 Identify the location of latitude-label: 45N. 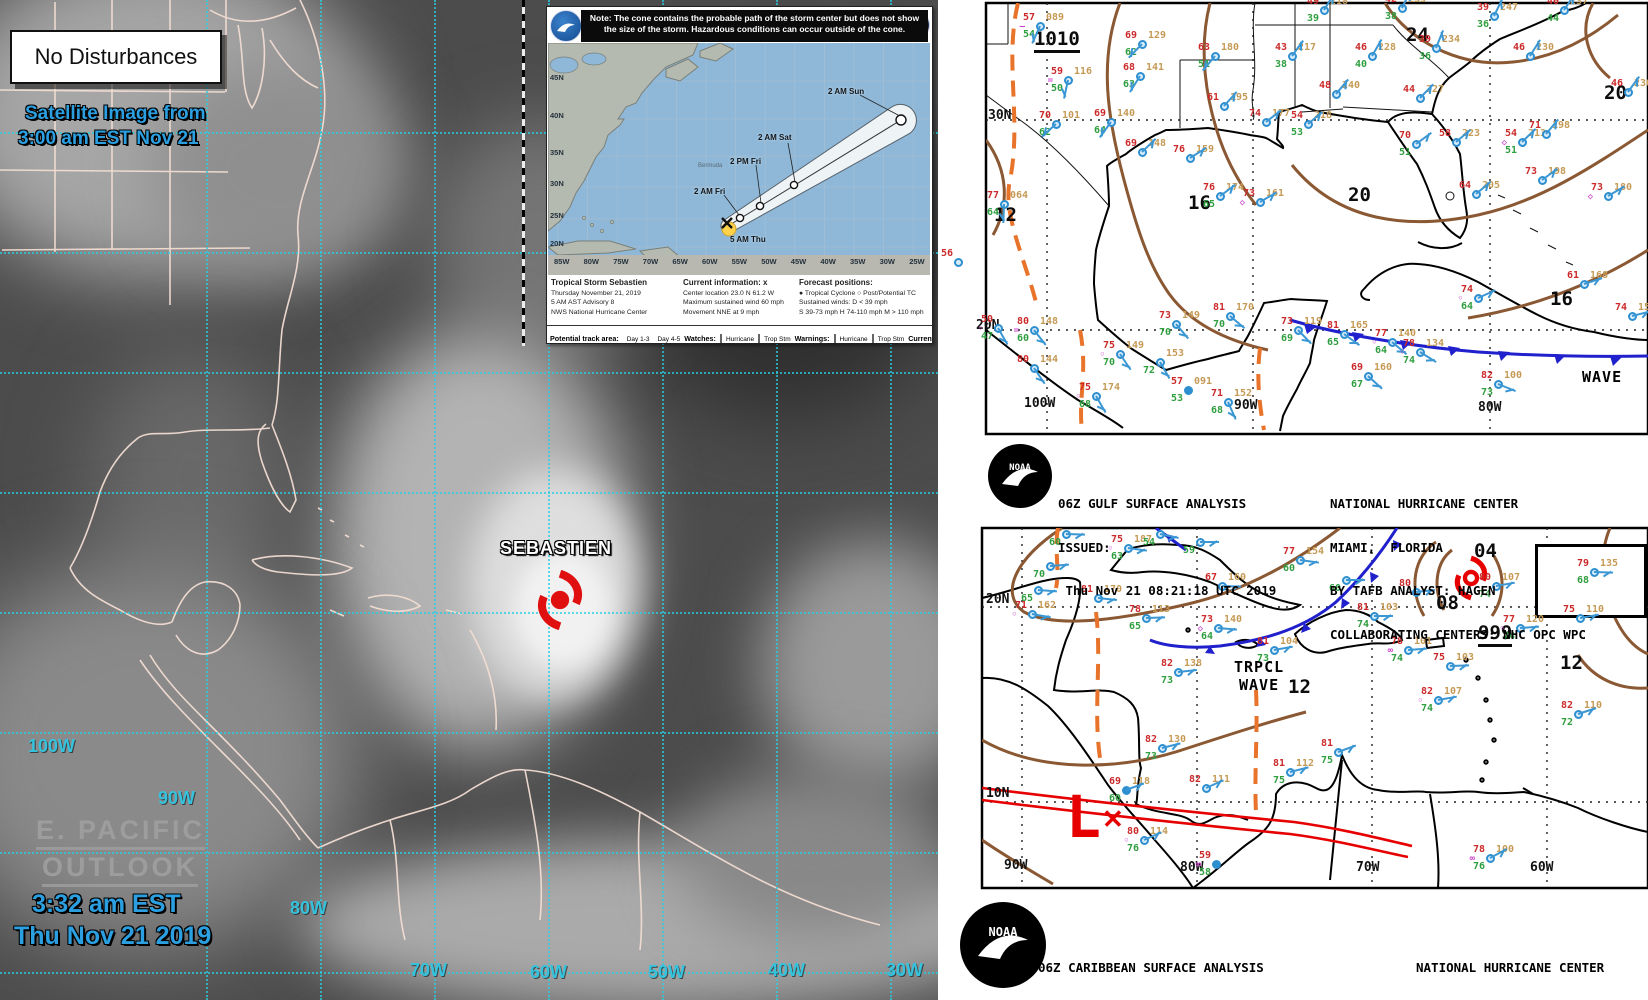
(557, 77).